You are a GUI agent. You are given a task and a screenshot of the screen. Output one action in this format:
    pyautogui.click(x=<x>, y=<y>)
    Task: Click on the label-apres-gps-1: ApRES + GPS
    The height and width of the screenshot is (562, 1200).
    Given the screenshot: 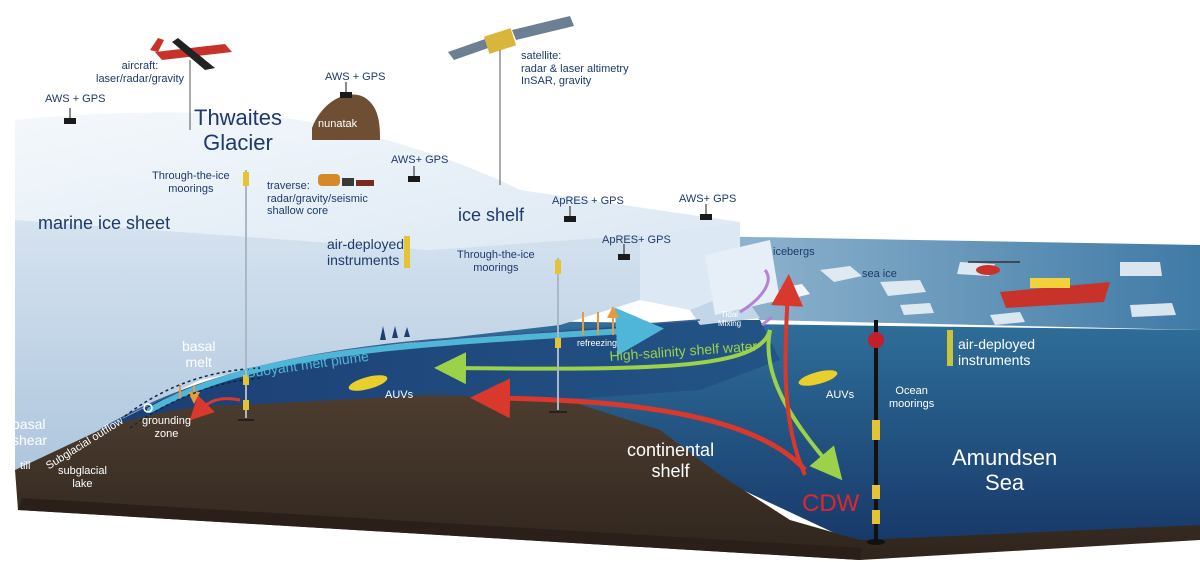 What is the action you would take?
    pyautogui.click(x=588, y=201)
    